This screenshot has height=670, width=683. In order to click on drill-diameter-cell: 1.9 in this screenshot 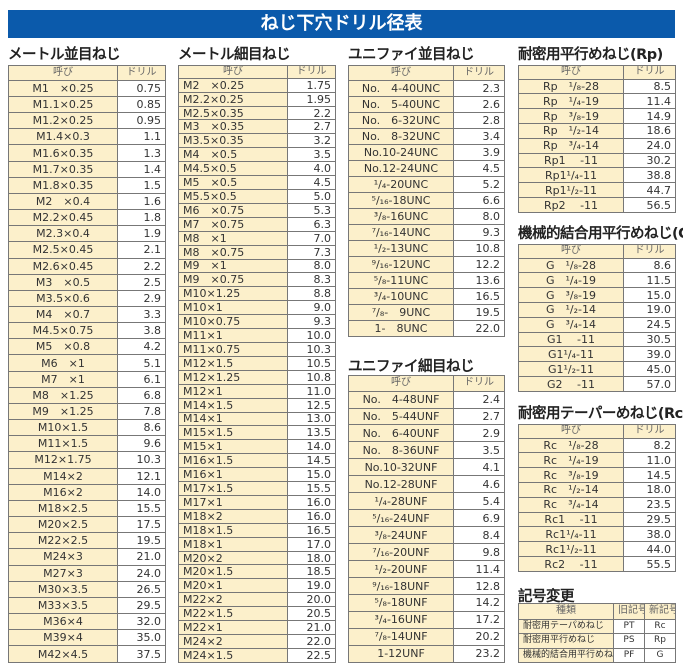, I will do `click(141, 234)`.